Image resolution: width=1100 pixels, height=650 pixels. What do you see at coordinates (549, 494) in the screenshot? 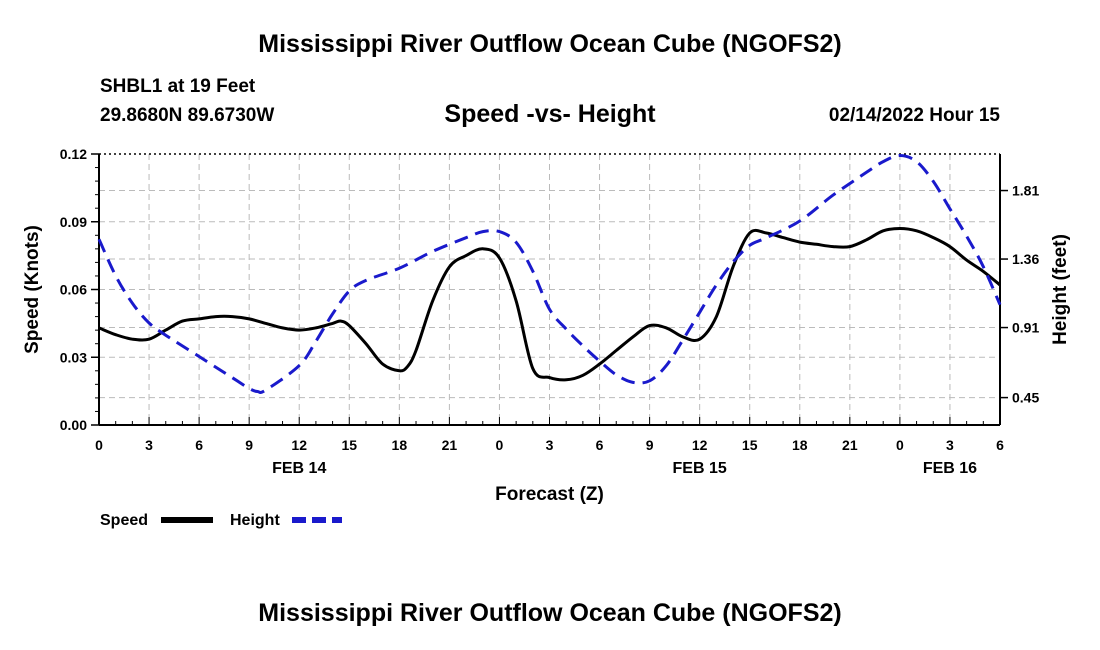
I see `x-axis-title: Forecast (Z)` at bounding box center [549, 494].